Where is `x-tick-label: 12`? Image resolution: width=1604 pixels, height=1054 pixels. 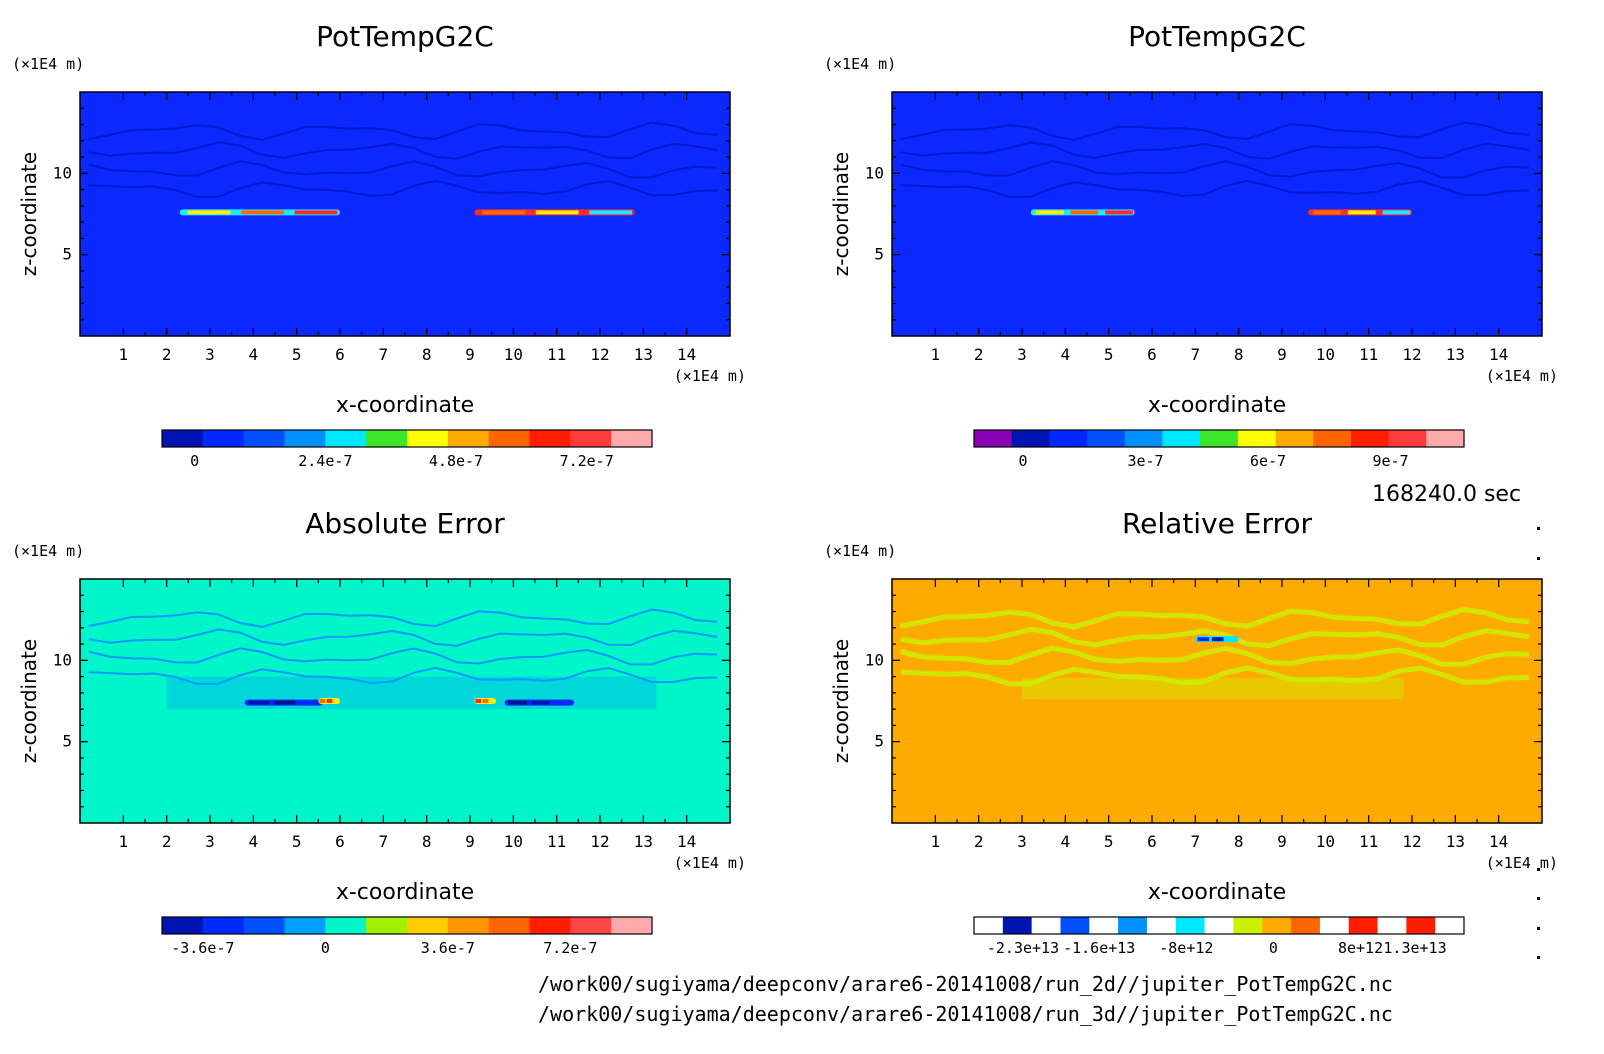
x-tick-label: 12 is located at coordinates (599, 354).